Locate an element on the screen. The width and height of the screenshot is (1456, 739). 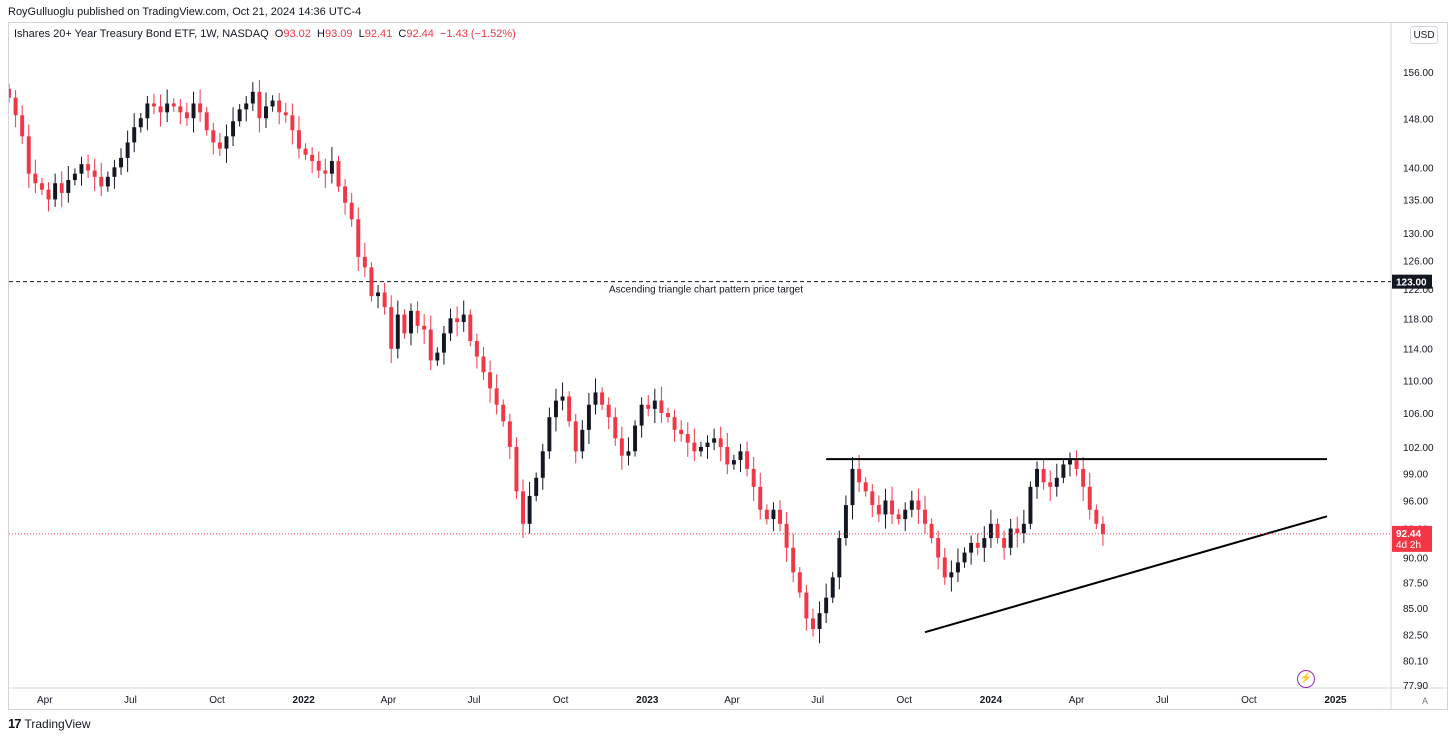
auto-scale-button: A is located at coordinates (1425, 701).